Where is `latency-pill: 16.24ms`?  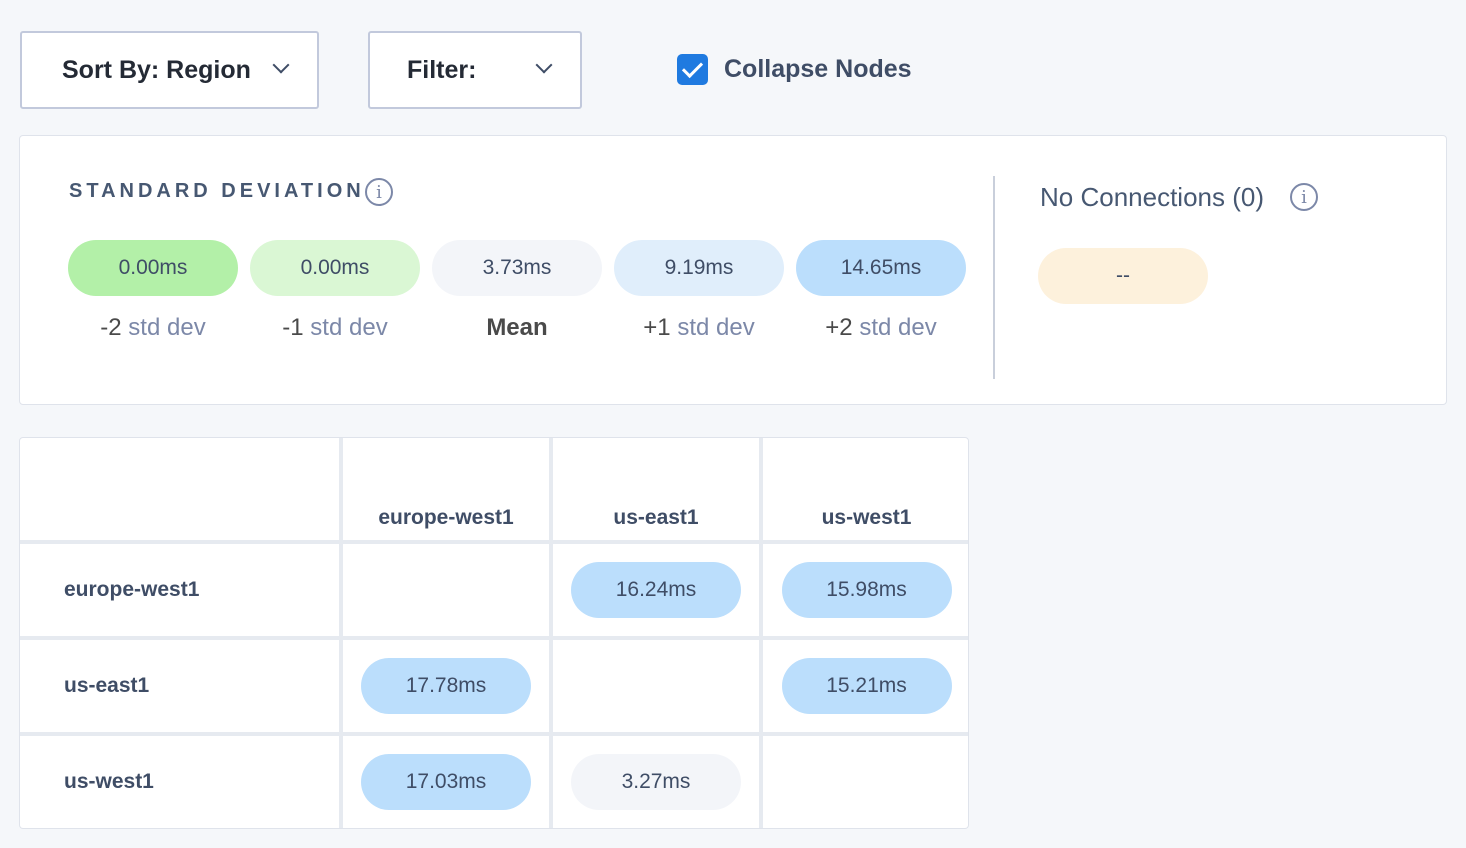
latency-pill: 16.24ms is located at coordinates (656, 590).